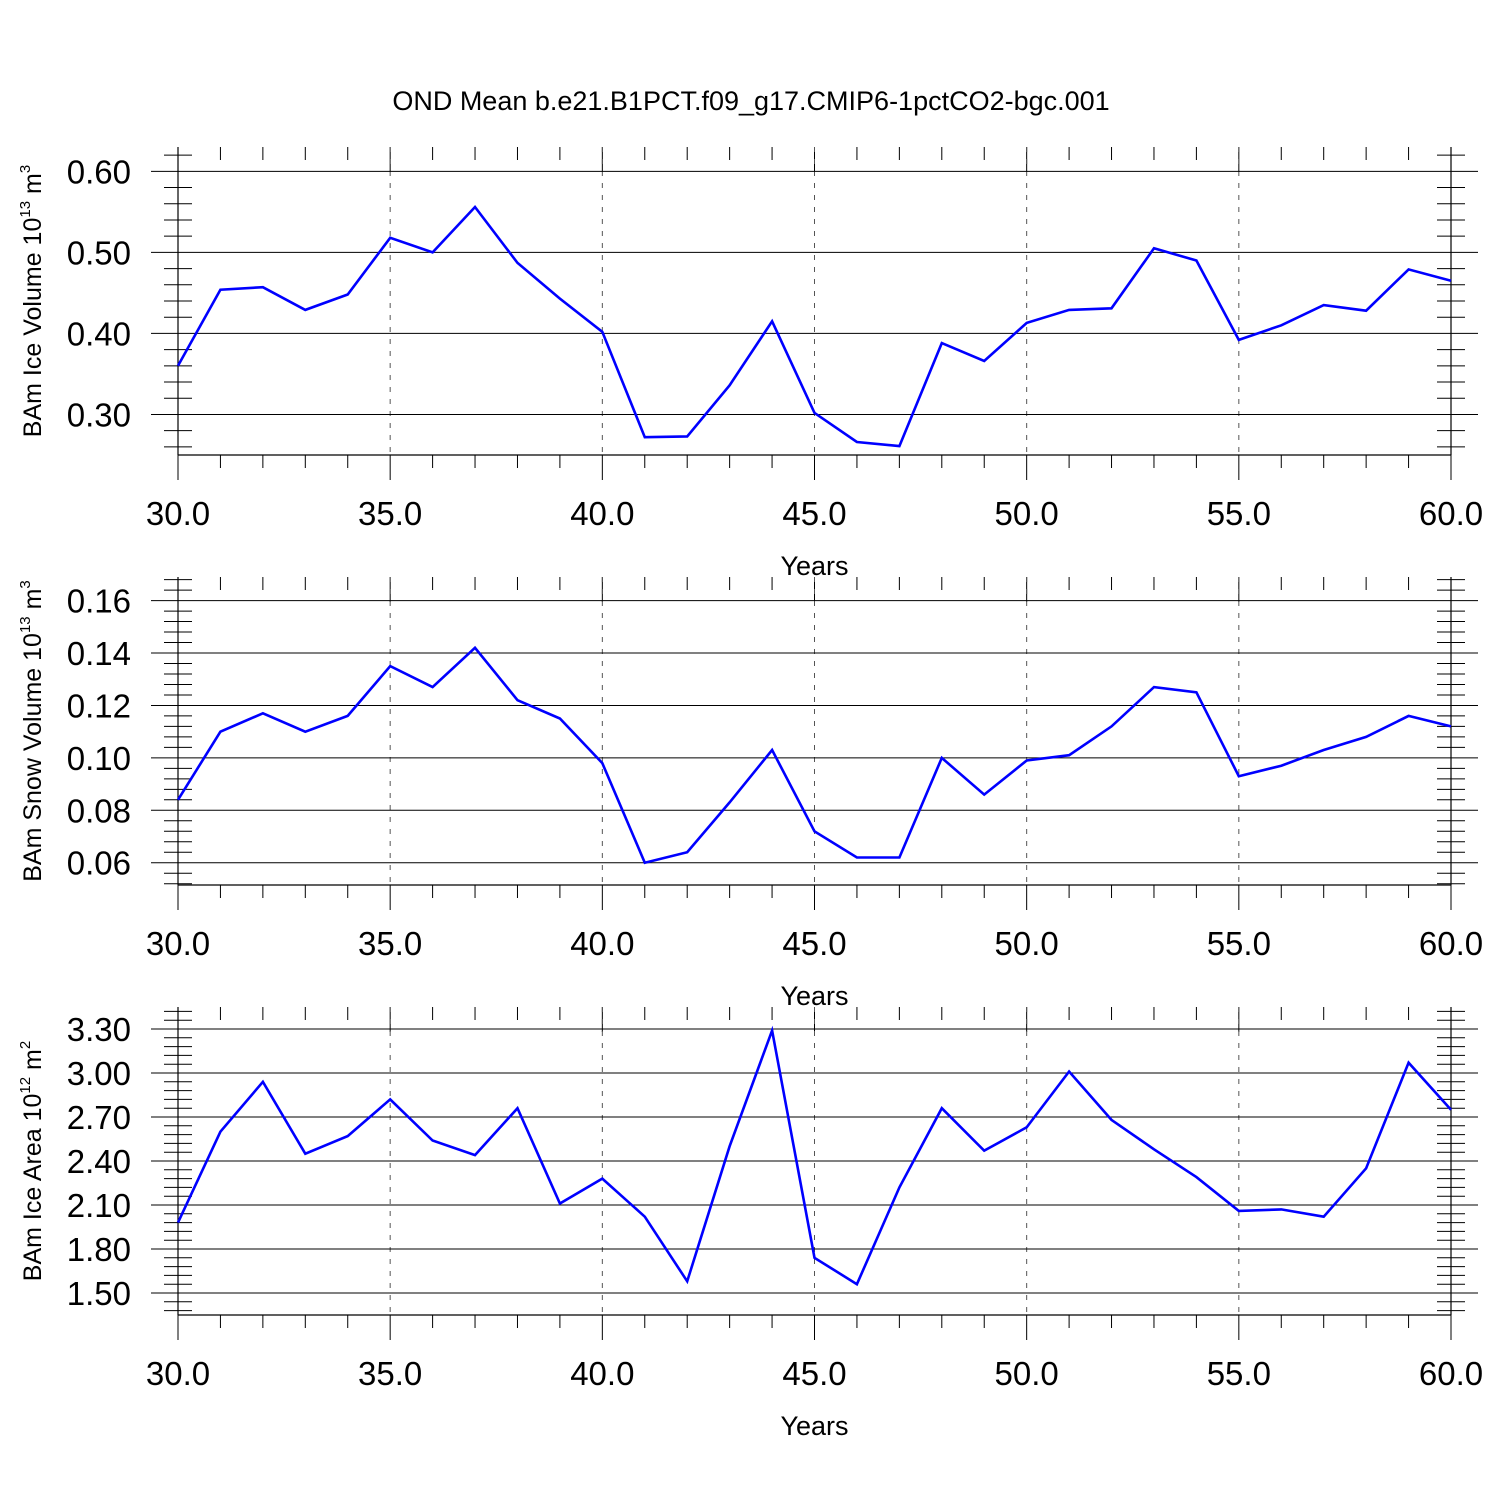 Image resolution: width=1500 pixels, height=1500 pixels. Describe the element at coordinates (99, 1161) in the screenshot. I see `y-tick-label: 2.40` at that location.